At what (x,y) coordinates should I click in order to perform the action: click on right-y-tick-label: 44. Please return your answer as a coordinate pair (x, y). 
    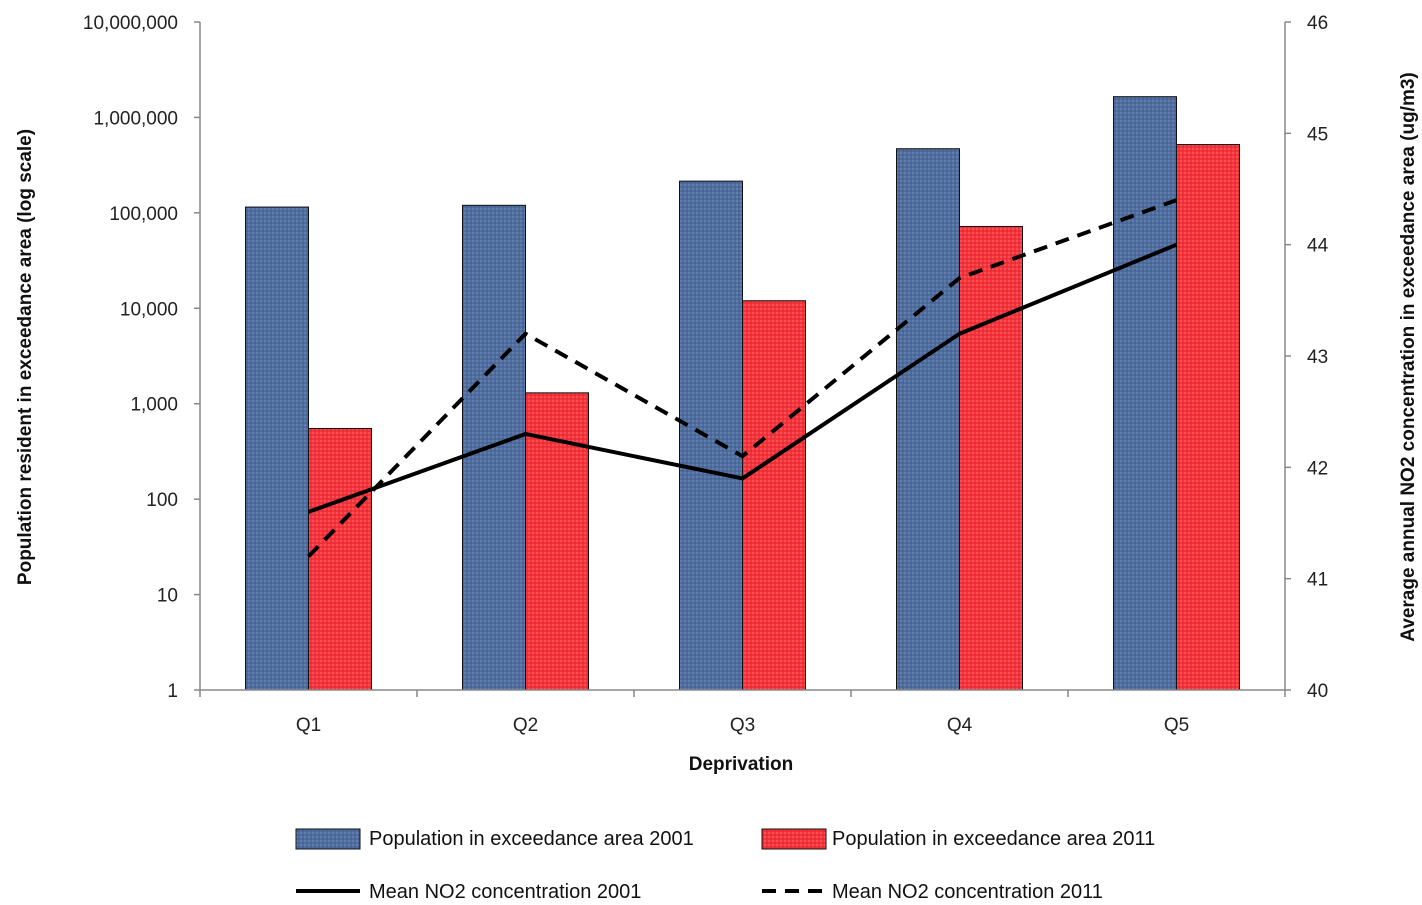
    Looking at the image, I should click on (1318, 246).